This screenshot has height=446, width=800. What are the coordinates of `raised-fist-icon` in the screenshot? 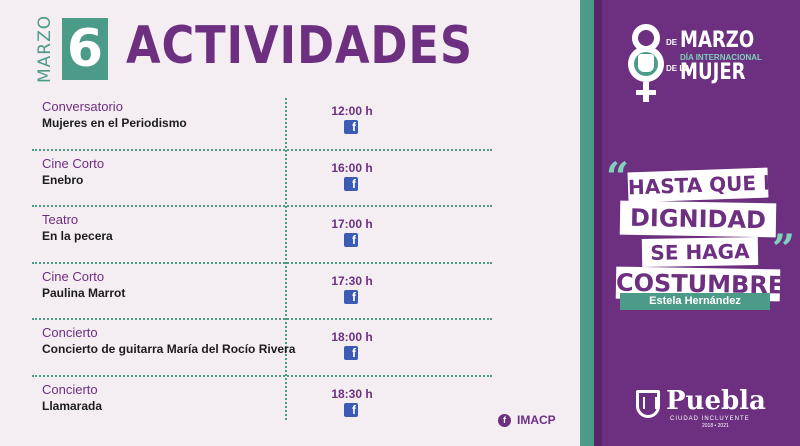 It's located at (646, 63).